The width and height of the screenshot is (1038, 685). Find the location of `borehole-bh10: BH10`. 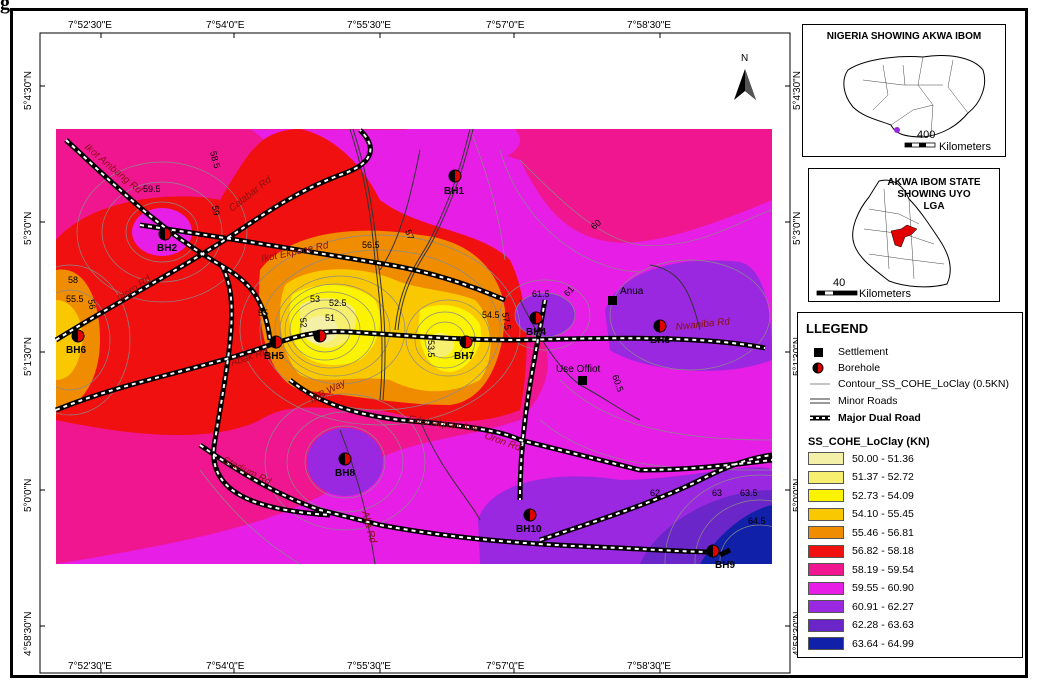

borehole-bh10: BH10 is located at coordinates (529, 521).